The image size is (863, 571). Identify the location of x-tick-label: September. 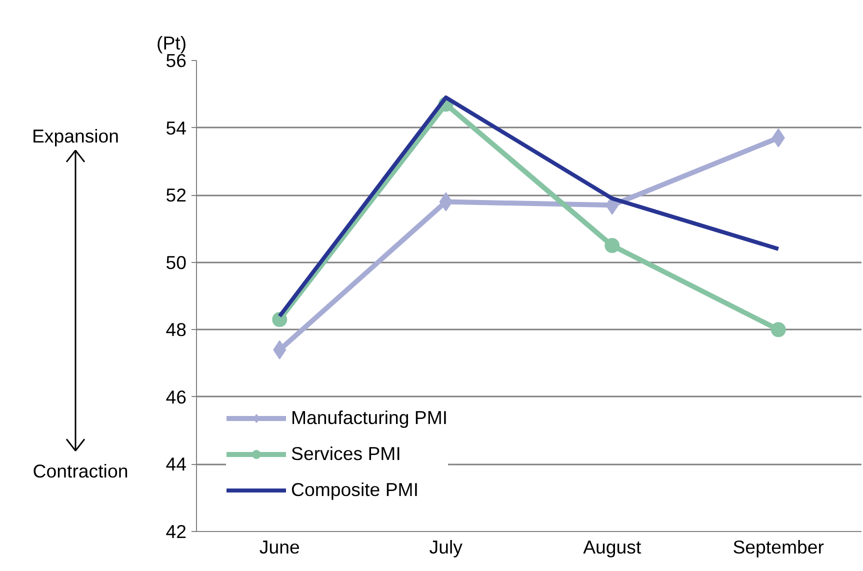
(778, 547).